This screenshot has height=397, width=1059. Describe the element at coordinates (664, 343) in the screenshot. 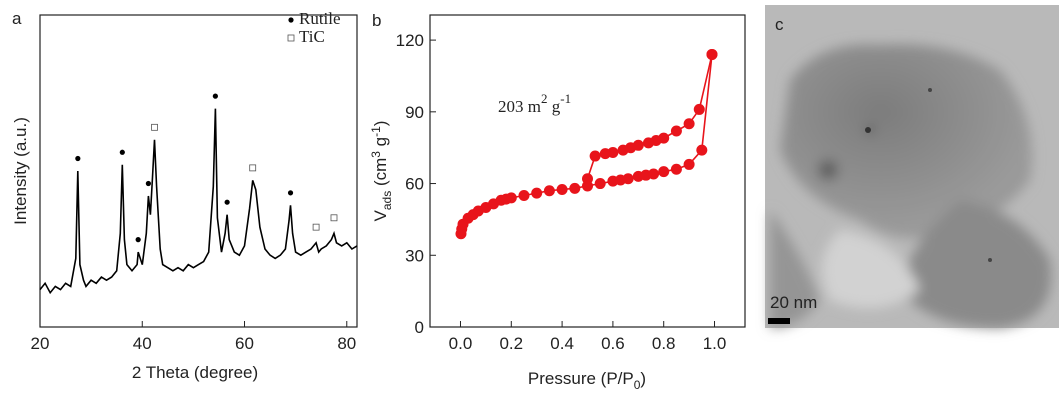

I see `x-tick-label: 0.8` at that location.